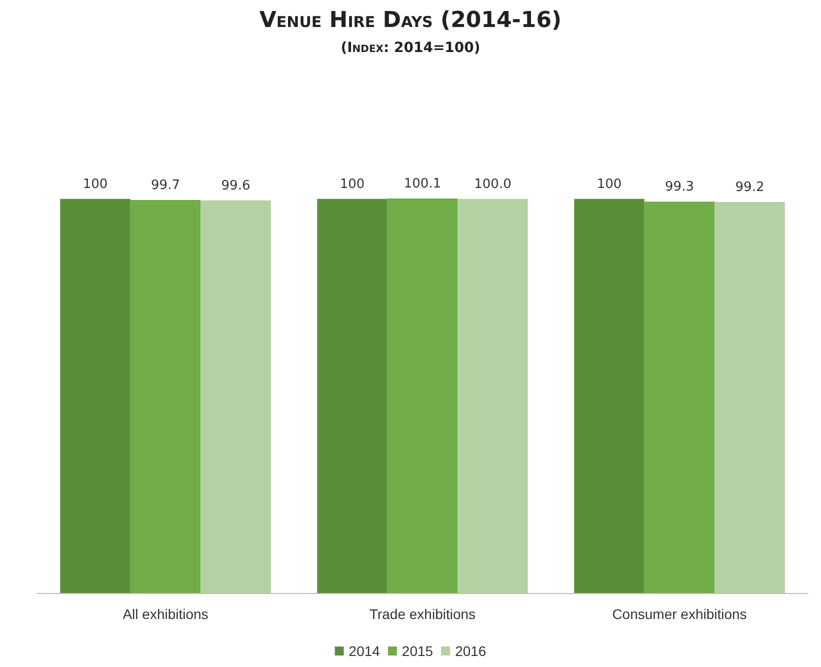 This screenshot has width=821, height=667. What do you see at coordinates (165, 186) in the screenshot?
I see `data-label: 99.7` at bounding box center [165, 186].